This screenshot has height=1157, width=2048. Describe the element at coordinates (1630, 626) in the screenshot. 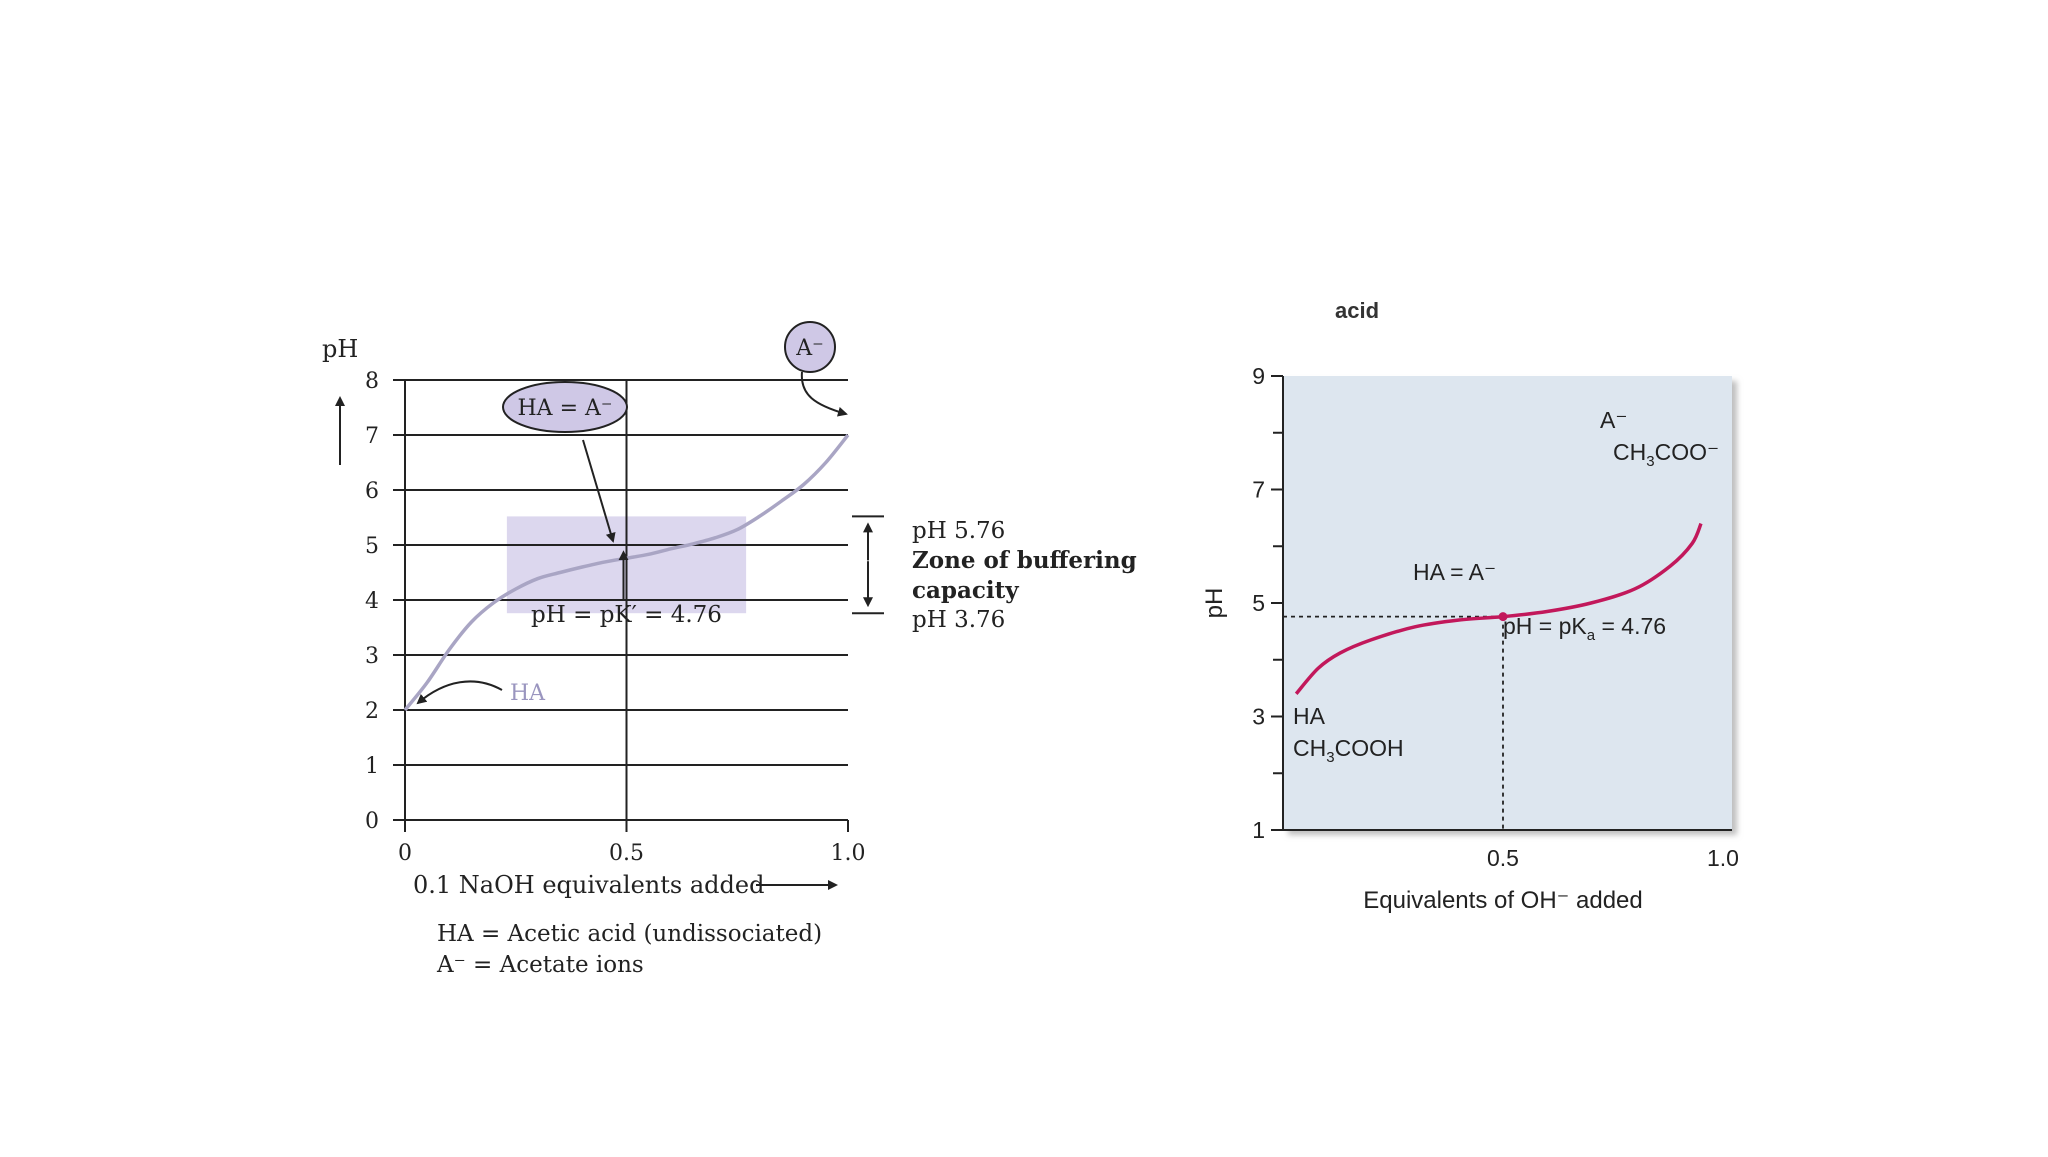

I see `pka-value: = 4.76` at that location.